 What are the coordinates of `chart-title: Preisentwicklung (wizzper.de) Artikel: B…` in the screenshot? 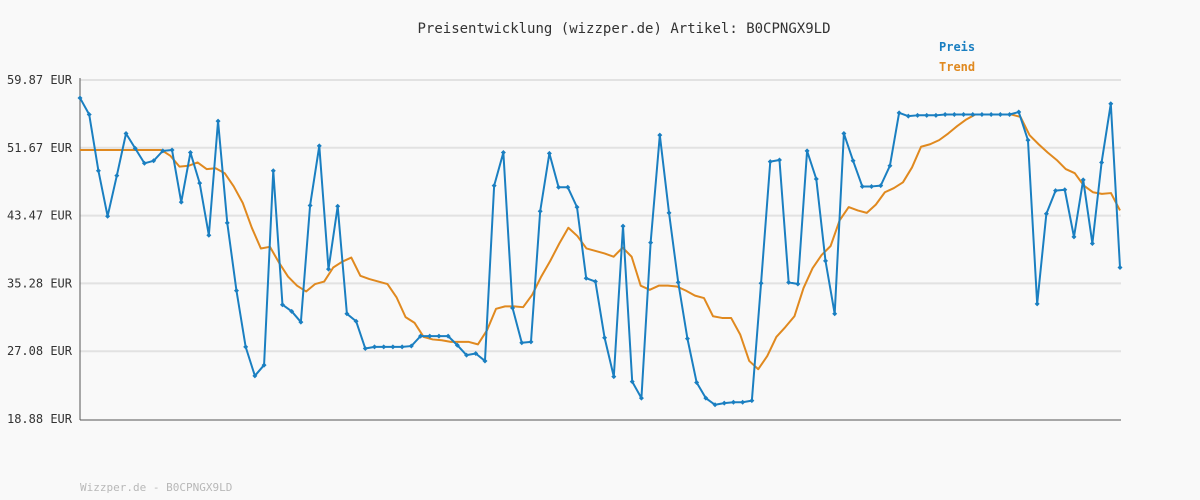 It's located at (623, 29).